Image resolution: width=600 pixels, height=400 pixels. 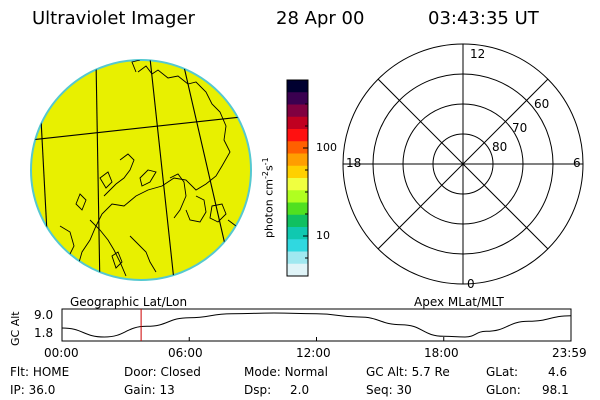 I want to click on status-seq: Seq: 30, so click(x=389, y=390).